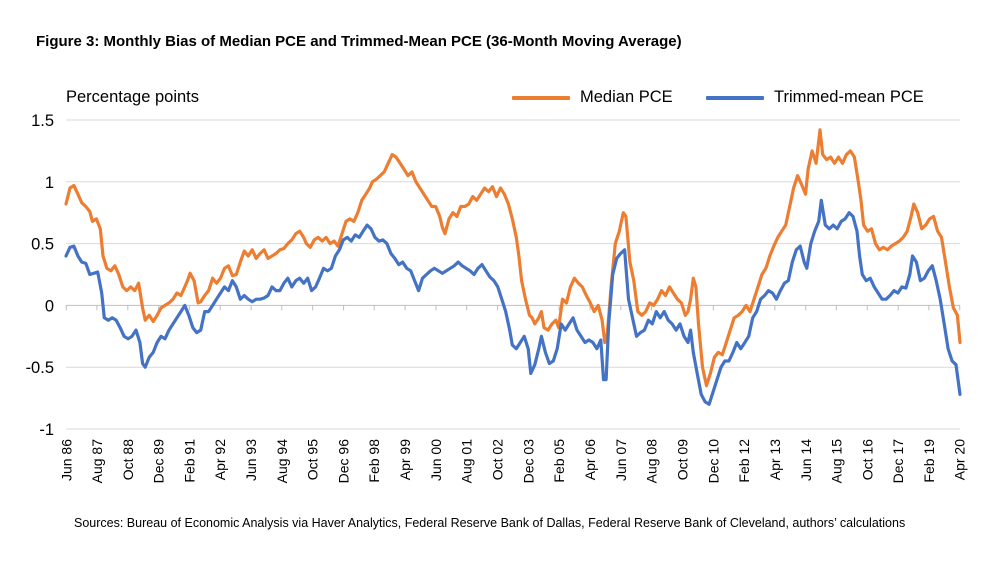 The image size is (991, 578). What do you see at coordinates (529, 461) in the screenshot?
I see `x-tick-label: Dec 03` at bounding box center [529, 461].